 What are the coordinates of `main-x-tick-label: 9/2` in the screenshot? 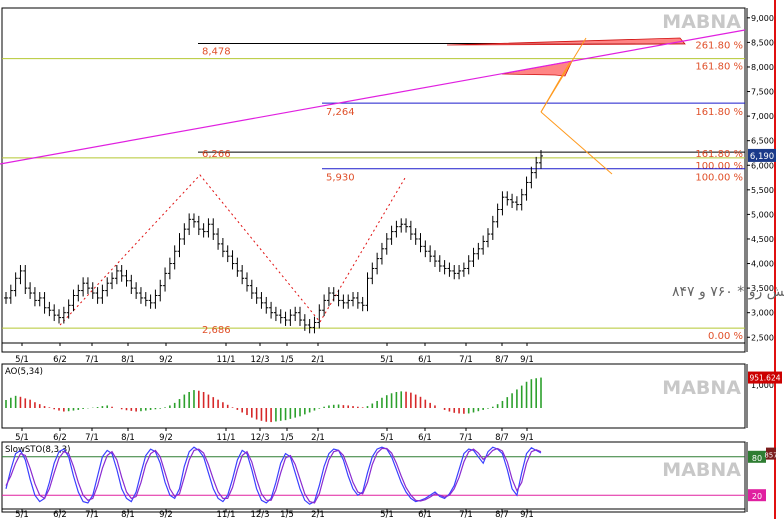 It's located at (166, 360).